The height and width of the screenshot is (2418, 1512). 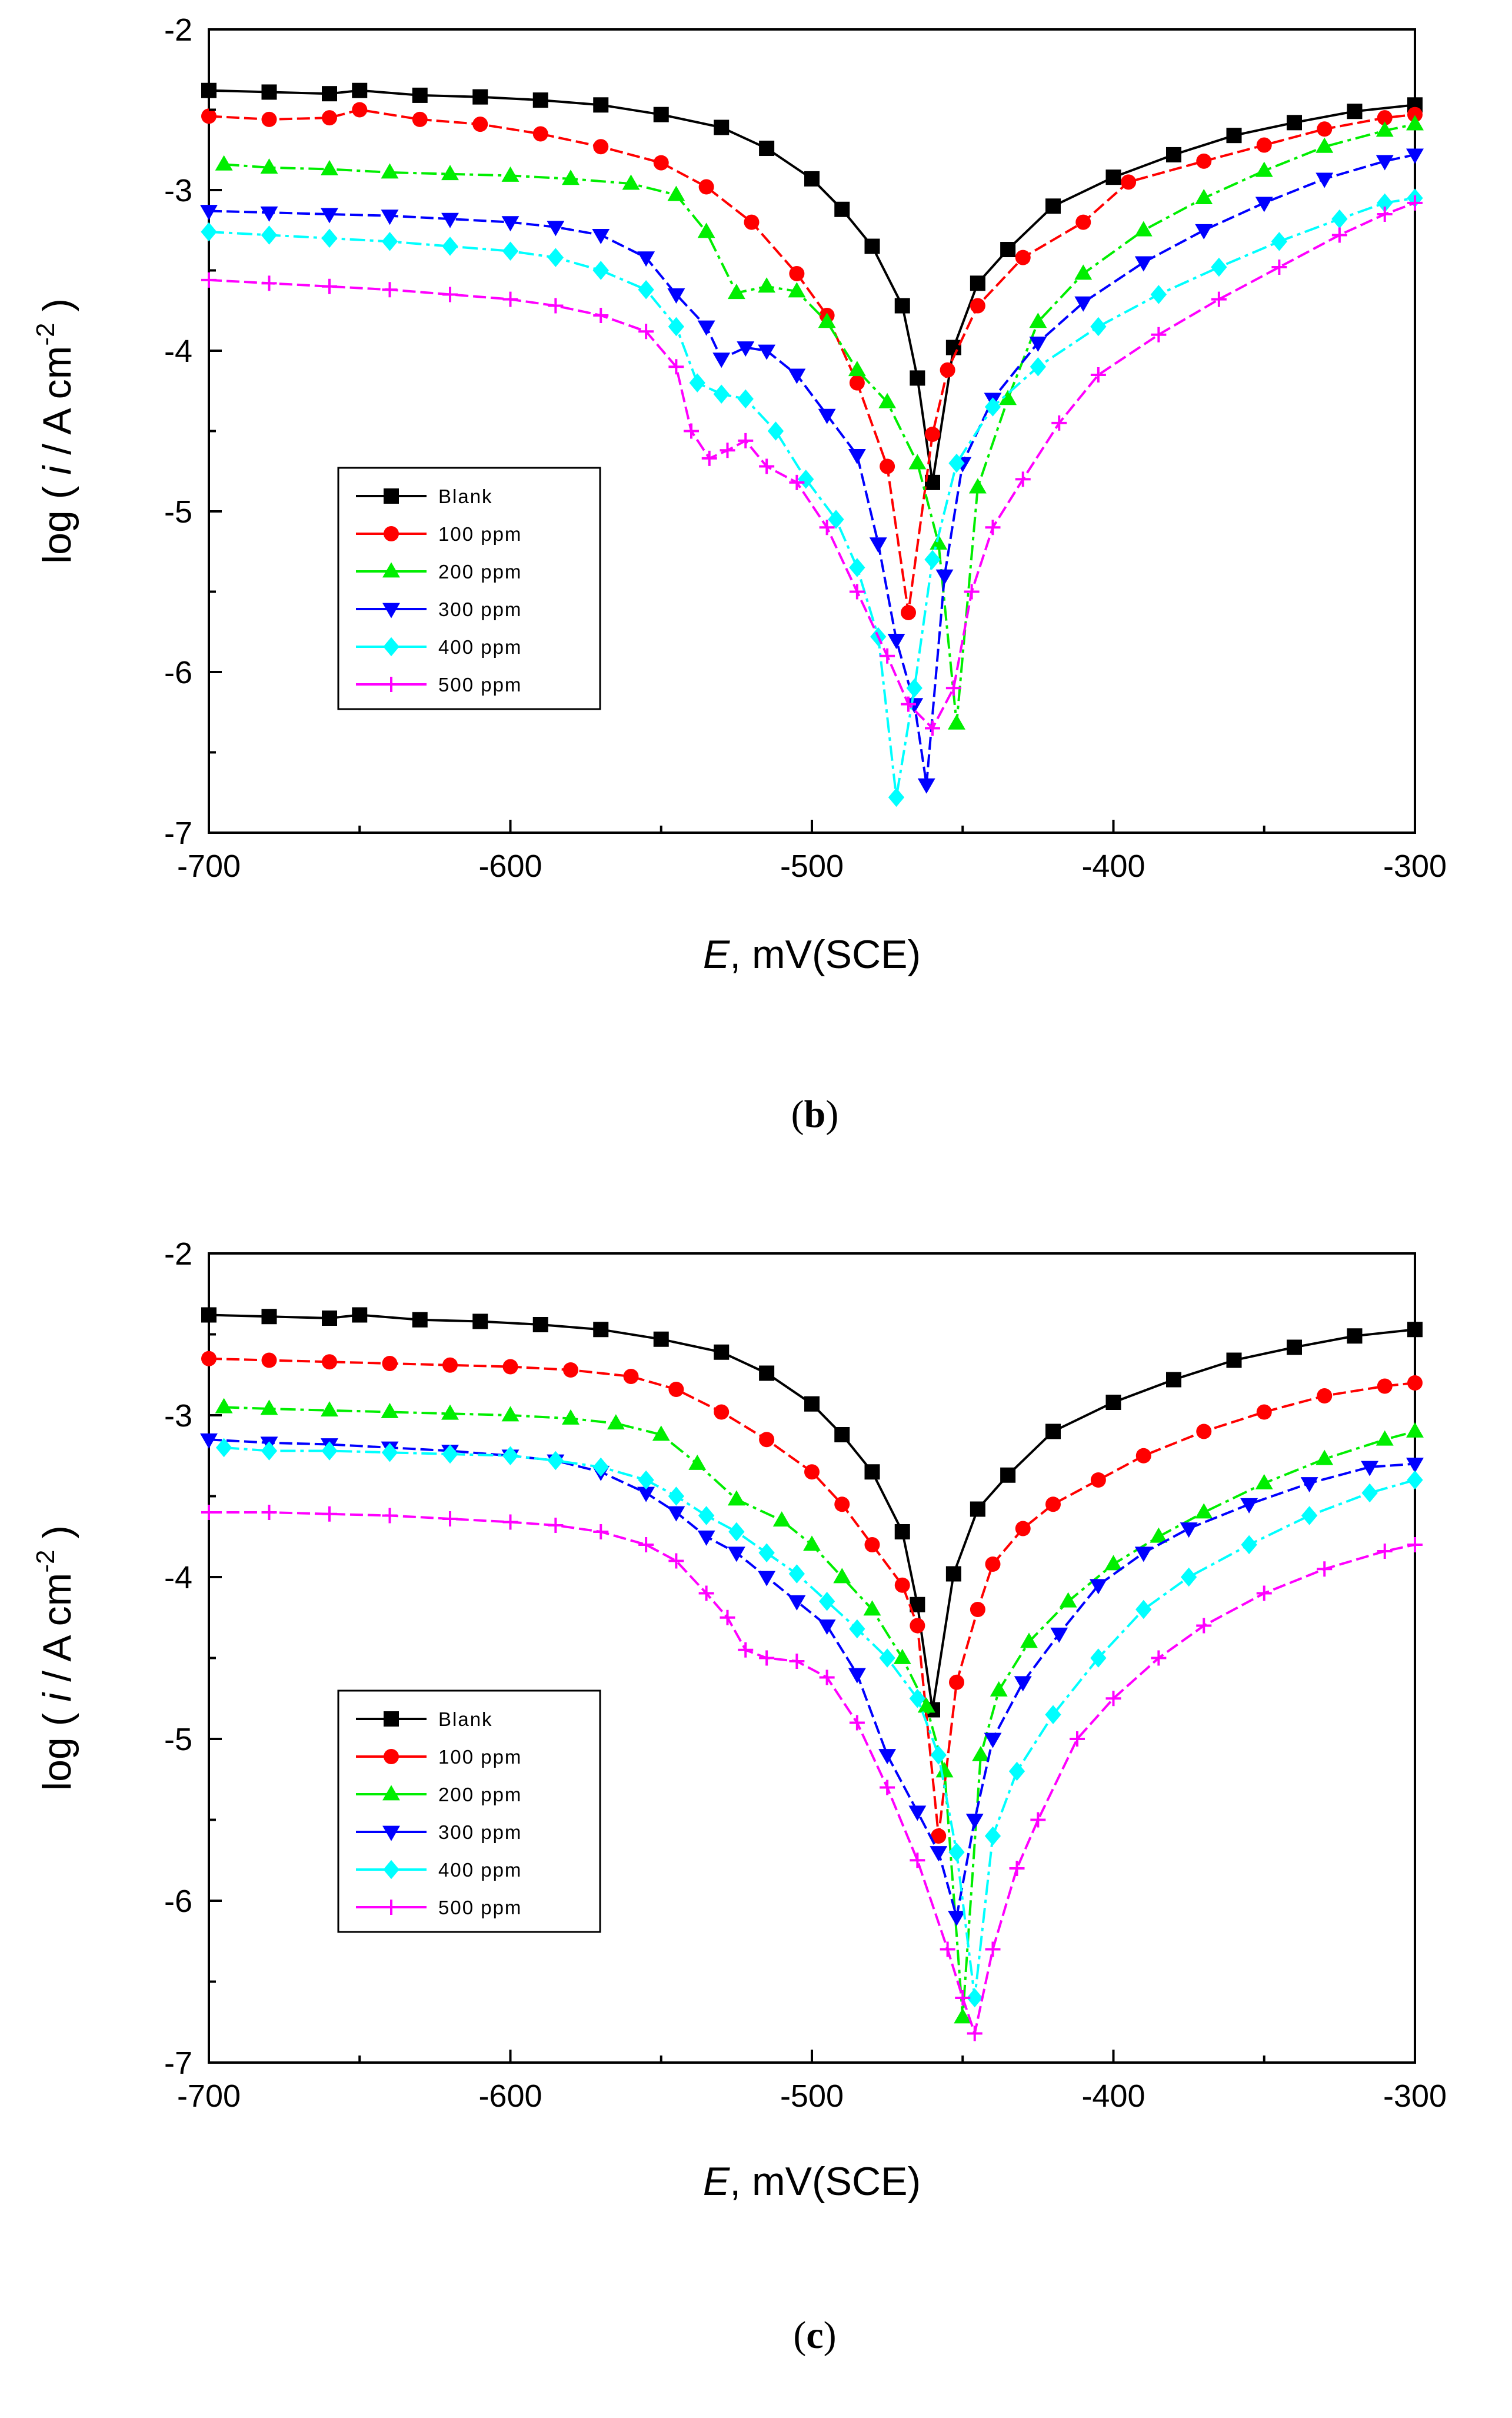 What do you see at coordinates (209, 2096) in the screenshot?
I see `x-tick-label: -700` at bounding box center [209, 2096].